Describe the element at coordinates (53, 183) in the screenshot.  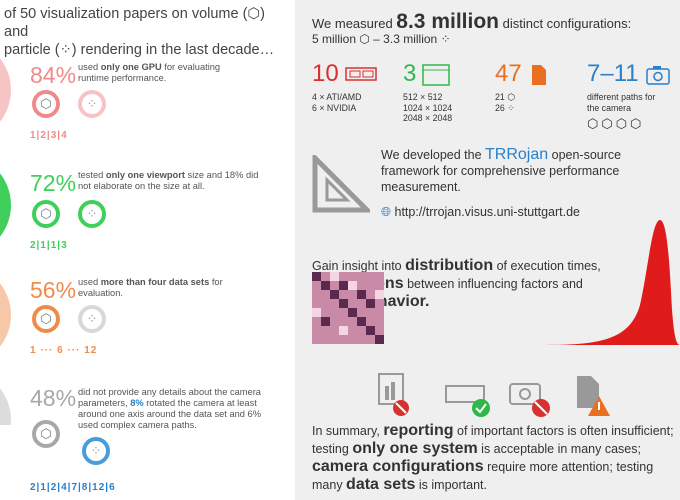
I see `stat-viewport-pct: 72%` at that location.